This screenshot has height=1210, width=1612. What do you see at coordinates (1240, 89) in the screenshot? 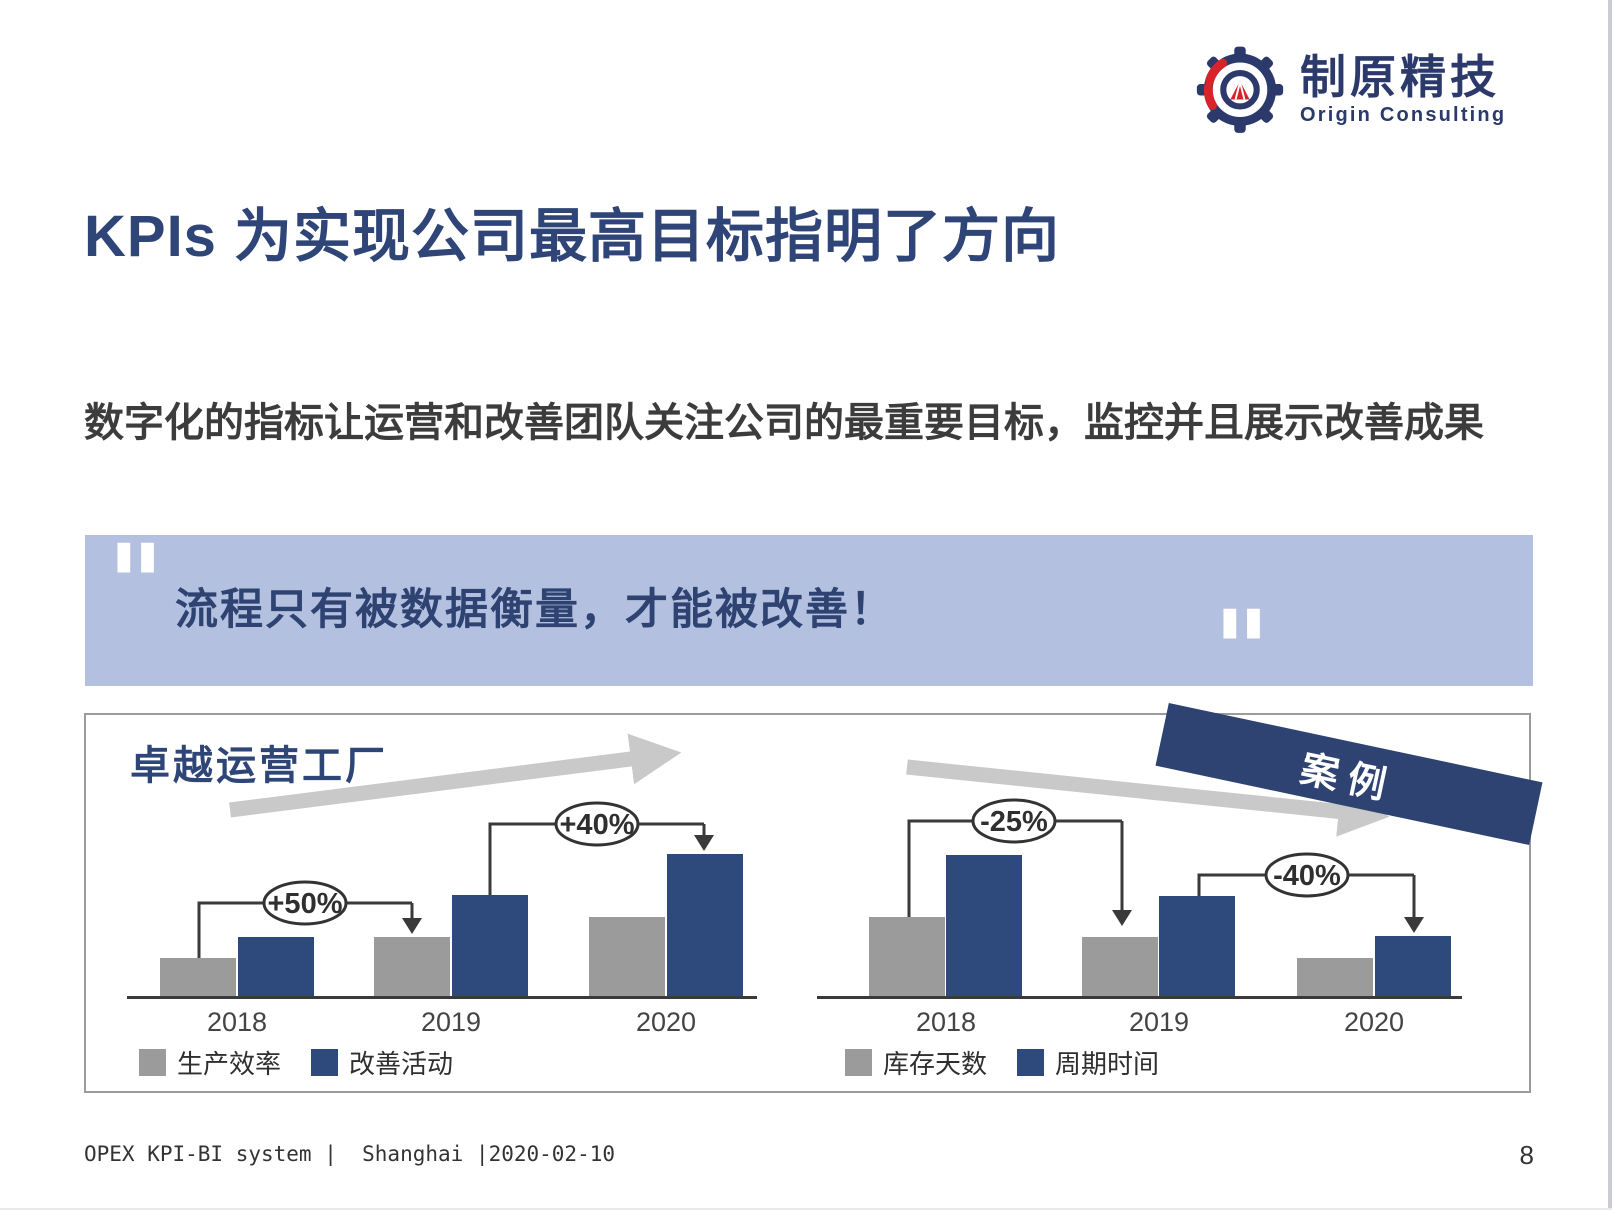
I see `gear-logo-icon` at bounding box center [1240, 89].